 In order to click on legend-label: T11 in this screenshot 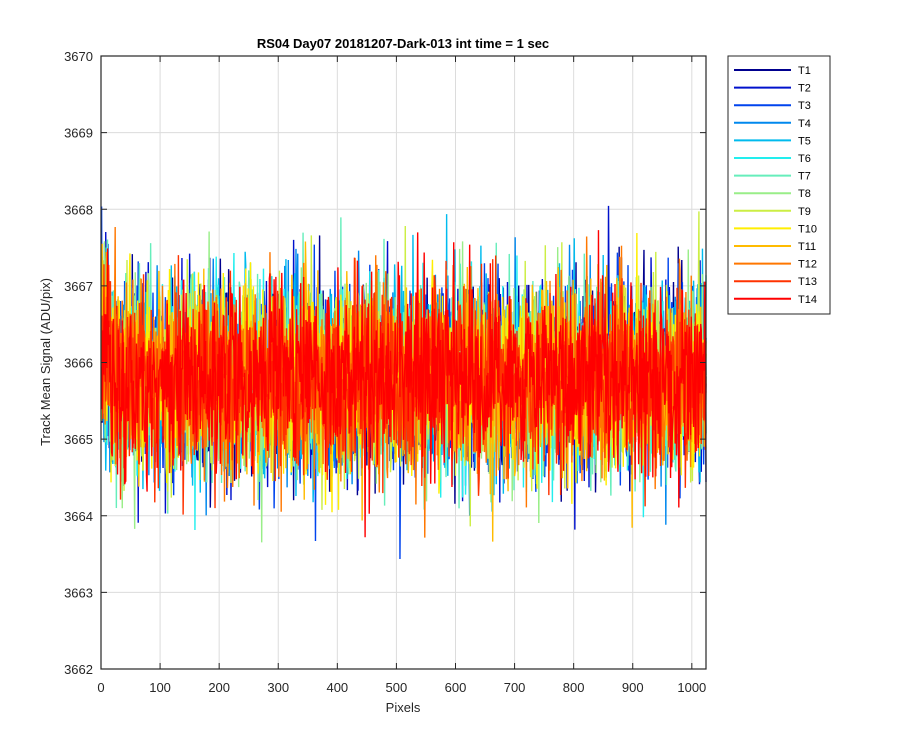, I will do `click(807, 247)`.